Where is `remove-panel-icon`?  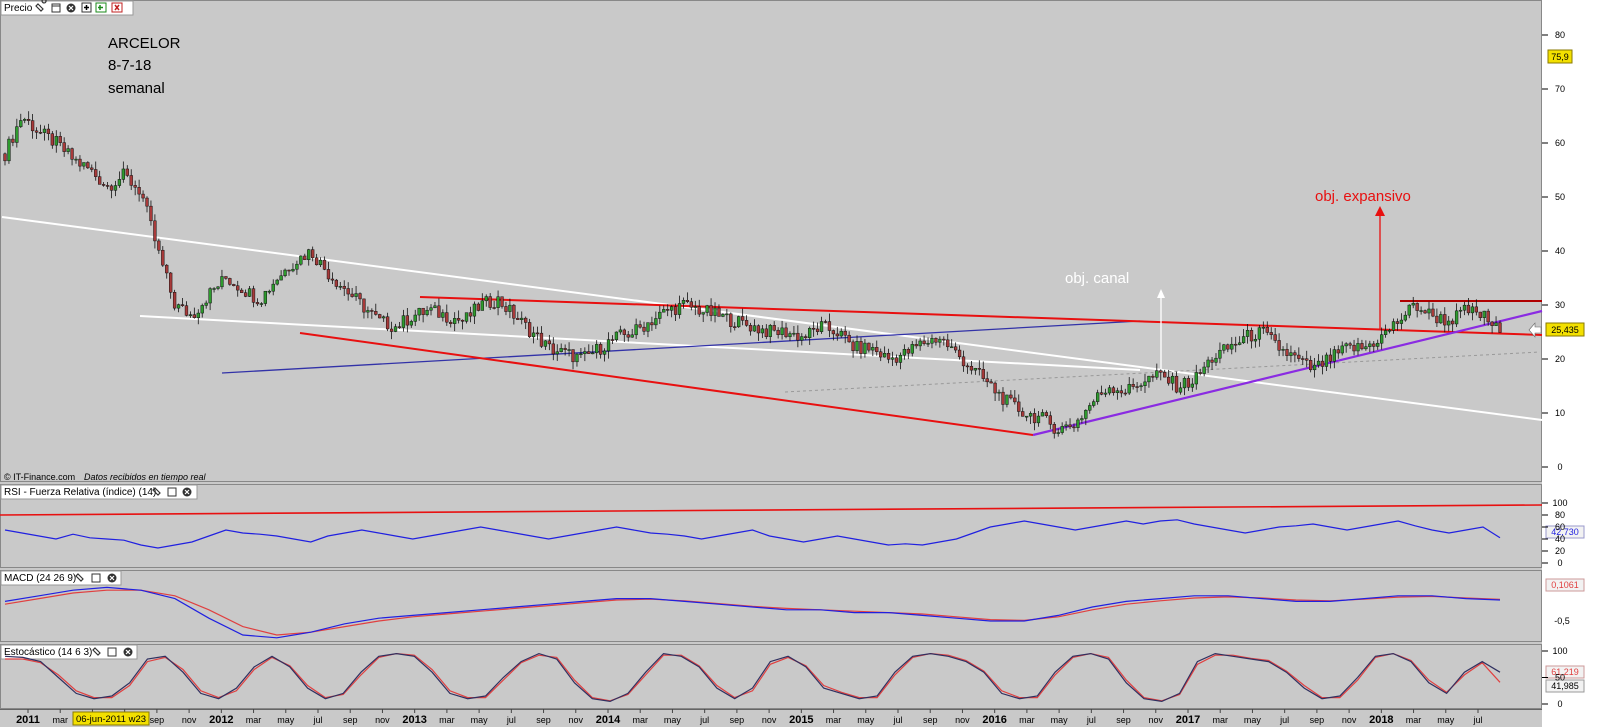 remove-panel-icon is located at coordinates (117, 7).